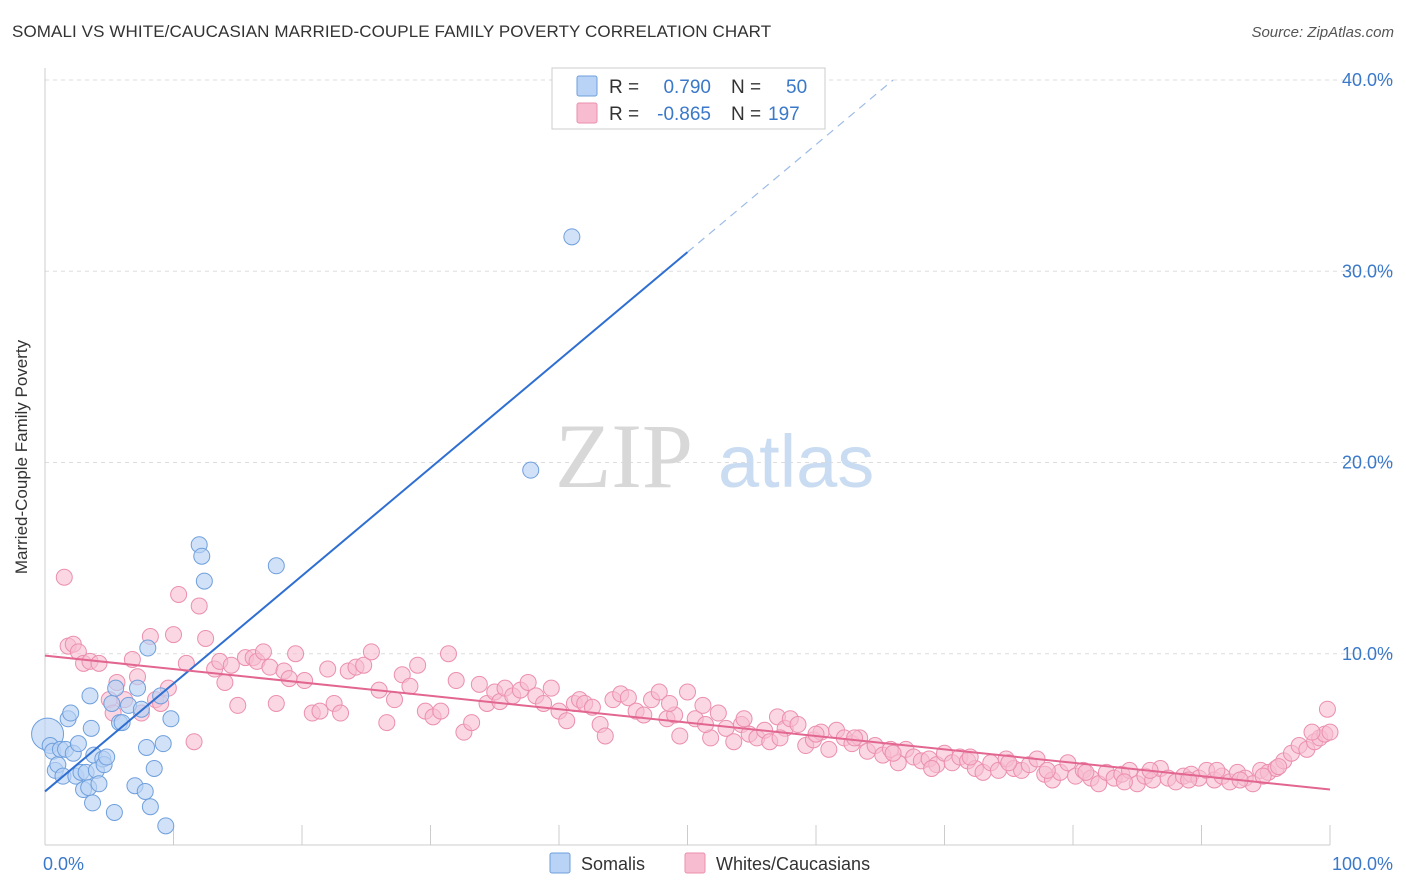 Image resolution: width=1406 pixels, height=892 pixels. What do you see at coordinates (790, 166) in the screenshot?
I see `somali-trend-extension` at bounding box center [790, 166].